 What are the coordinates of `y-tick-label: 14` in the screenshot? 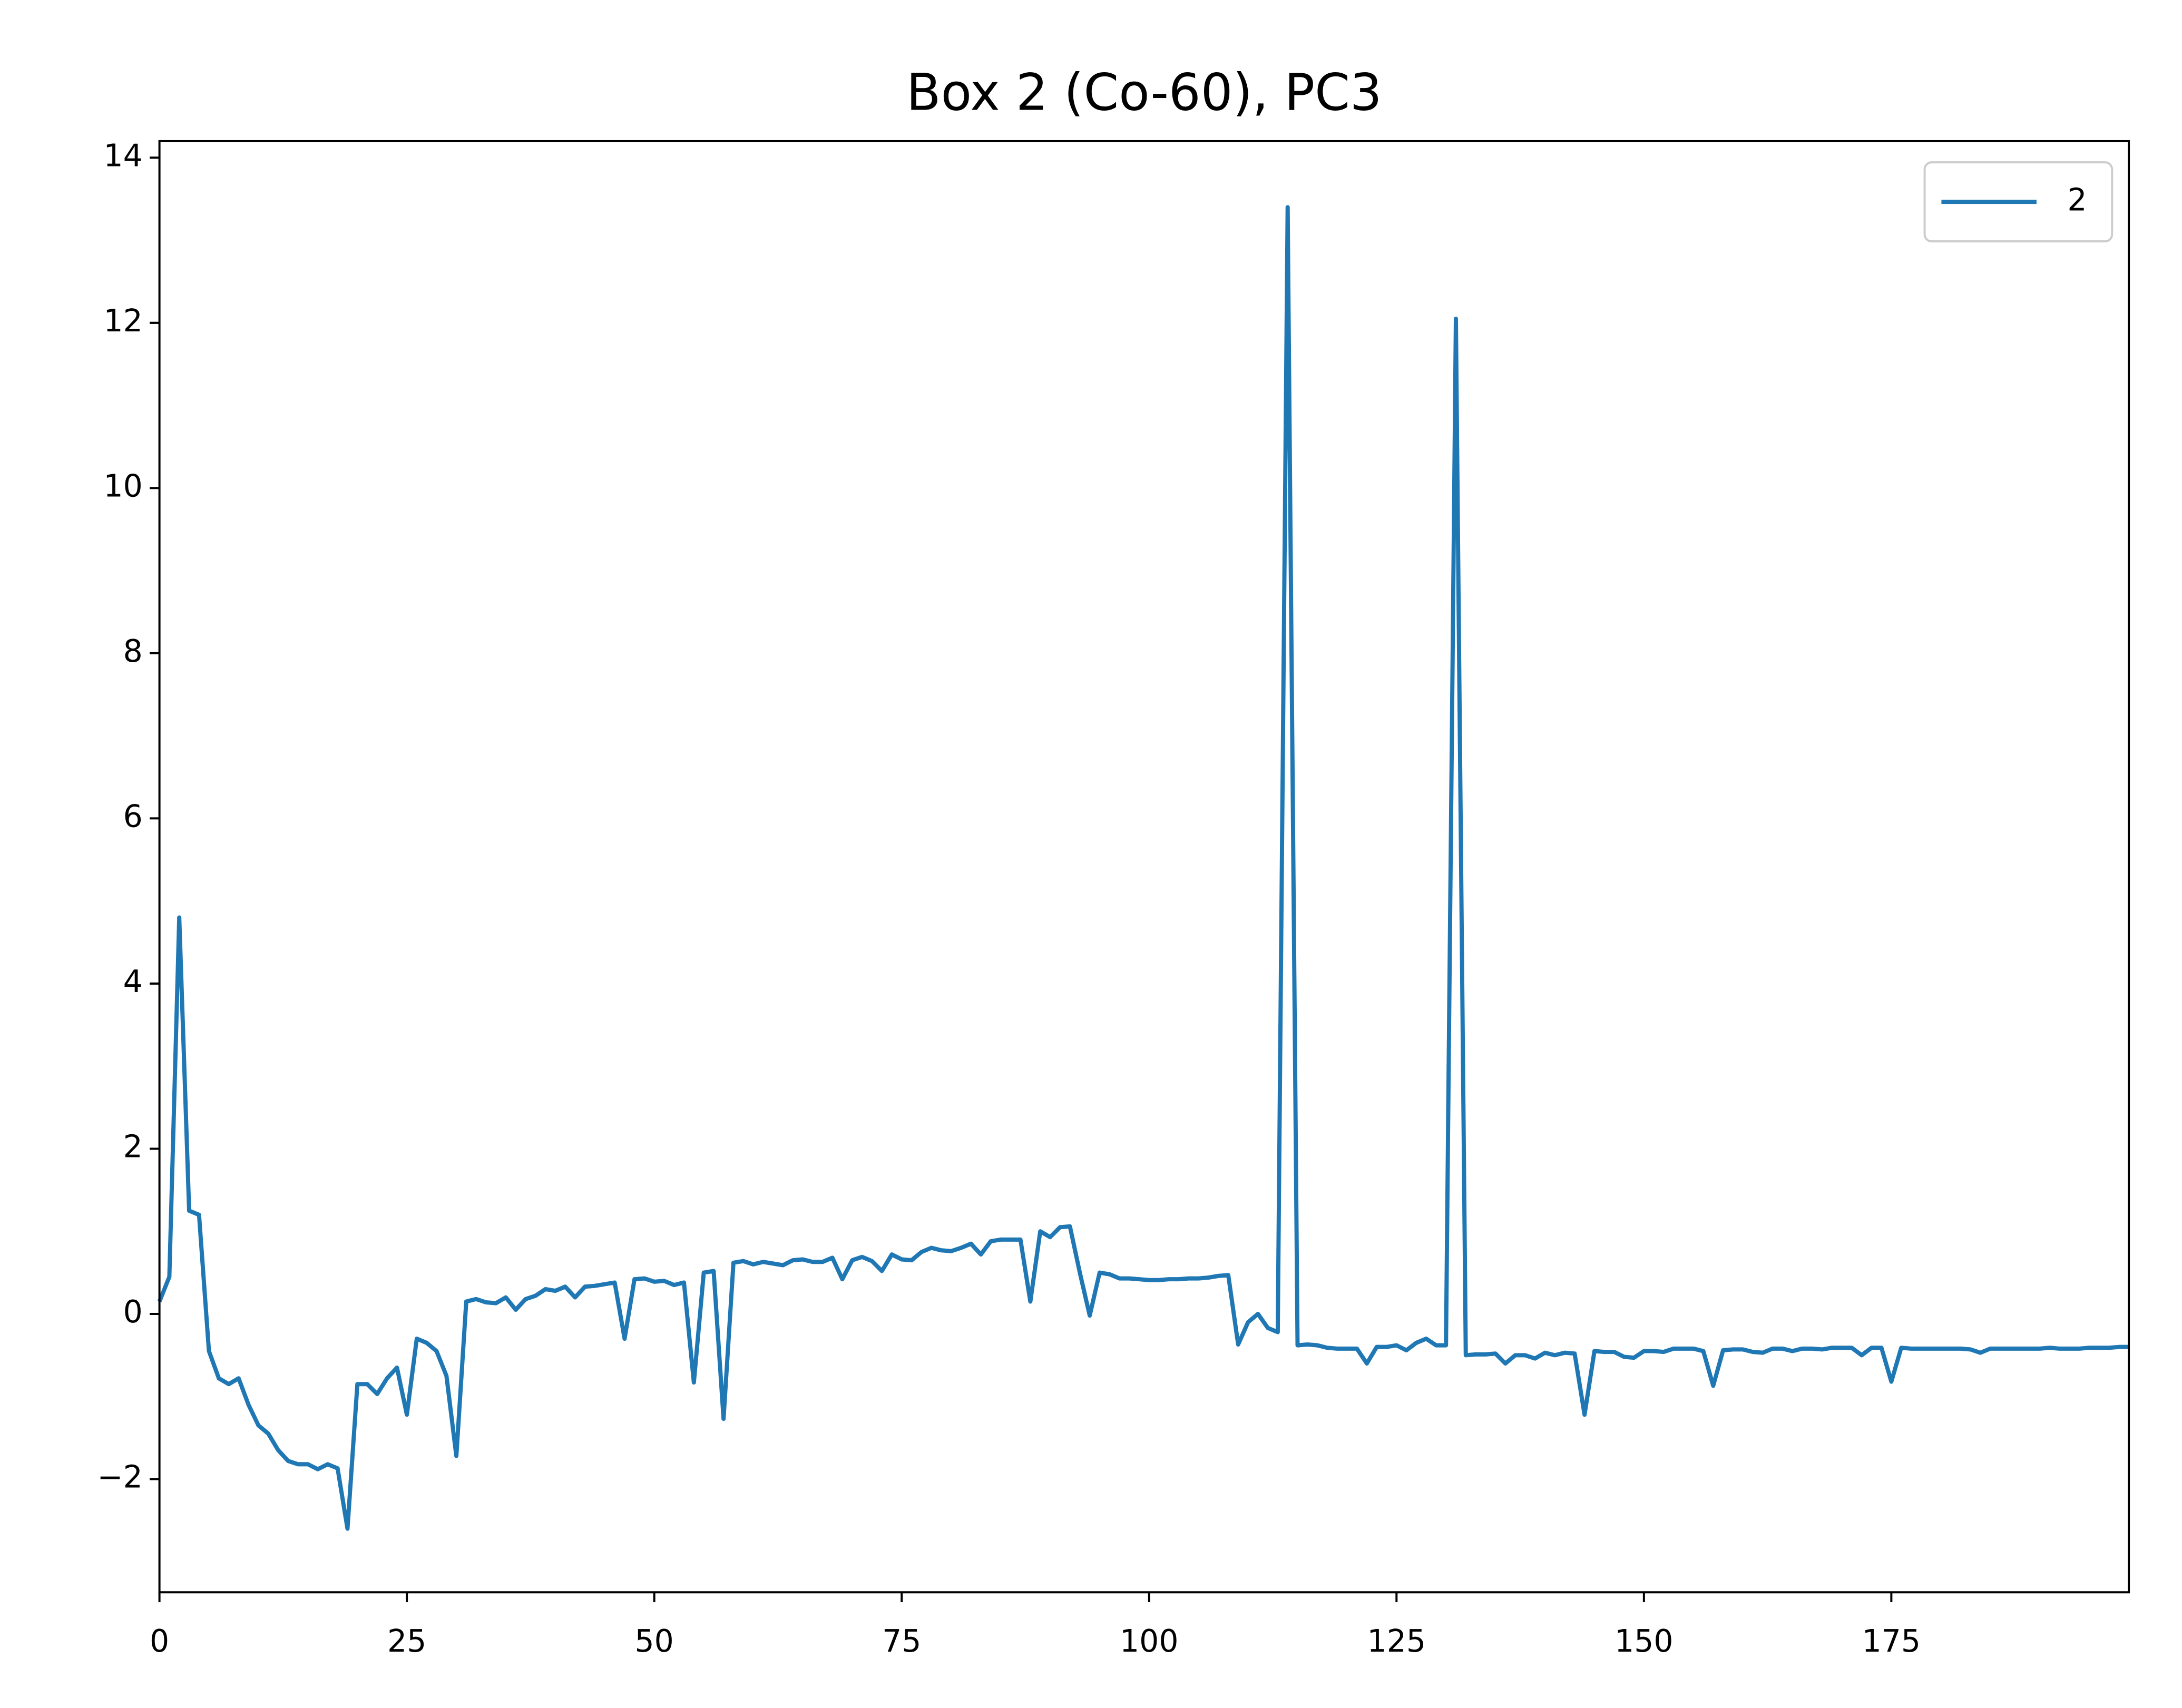 It's located at (122, 155).